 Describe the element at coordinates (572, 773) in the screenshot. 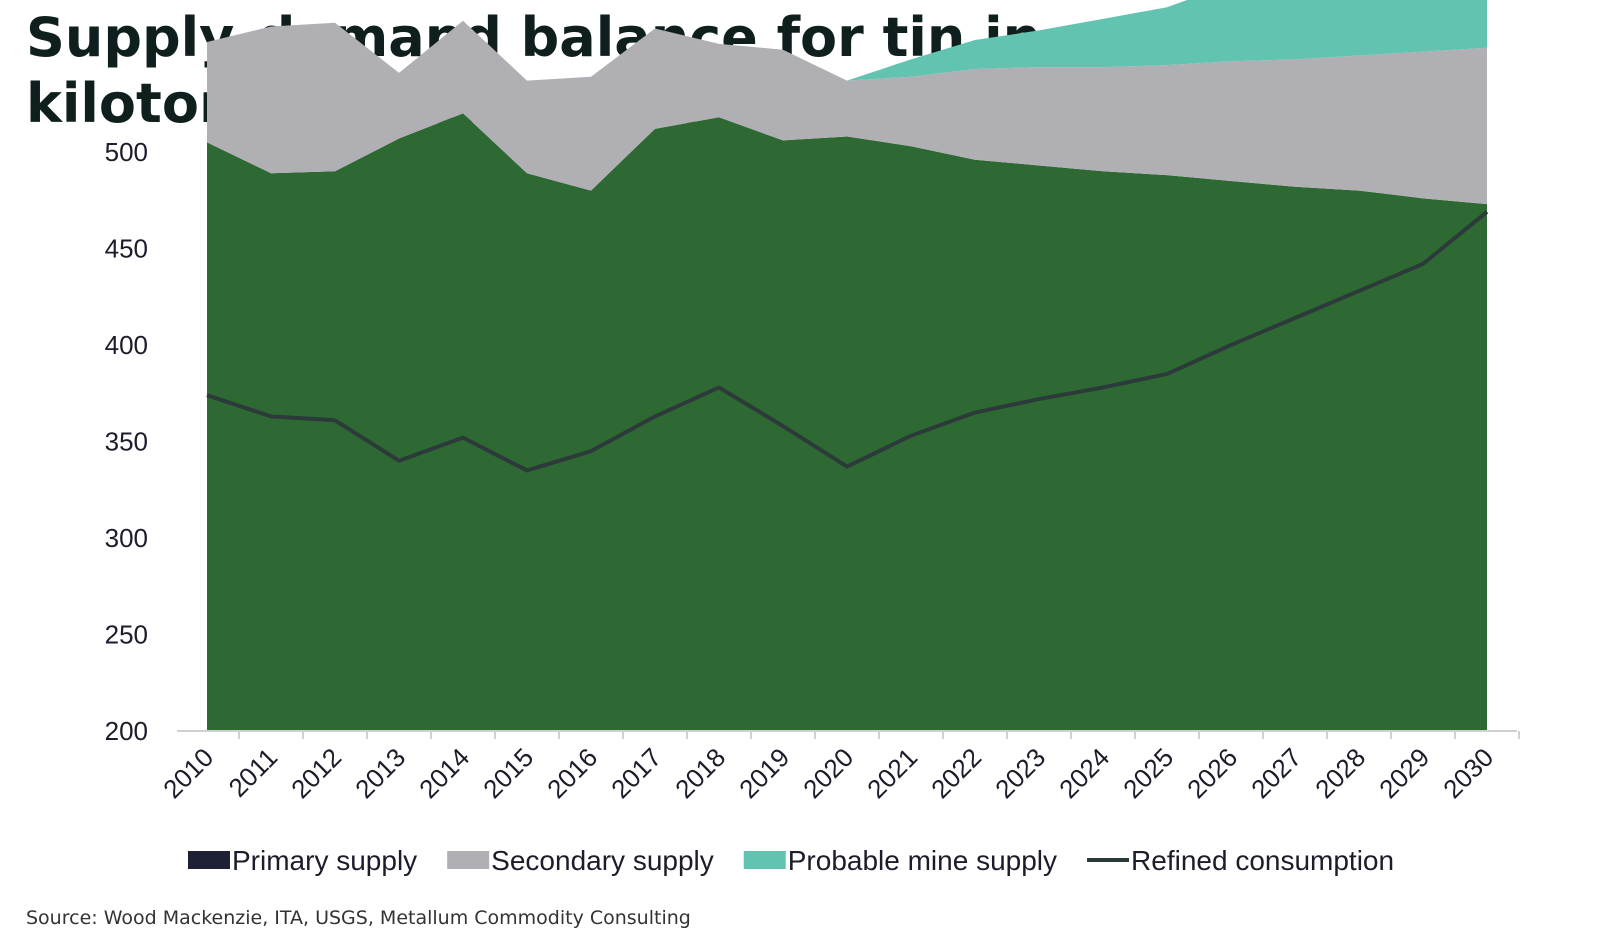

I see `x-tick-label: 2016` at that location.